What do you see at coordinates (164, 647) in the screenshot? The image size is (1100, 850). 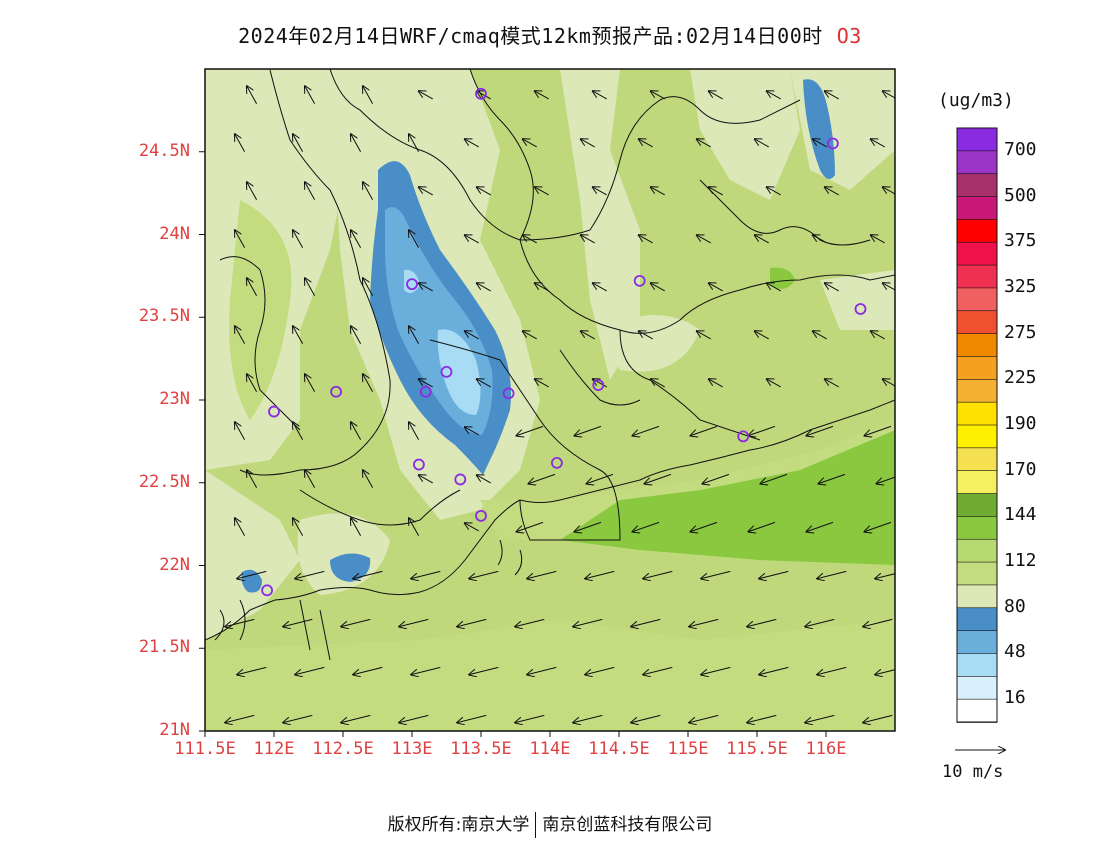 I see `lat-label: 21.5N` at bounding box center [164, 647].